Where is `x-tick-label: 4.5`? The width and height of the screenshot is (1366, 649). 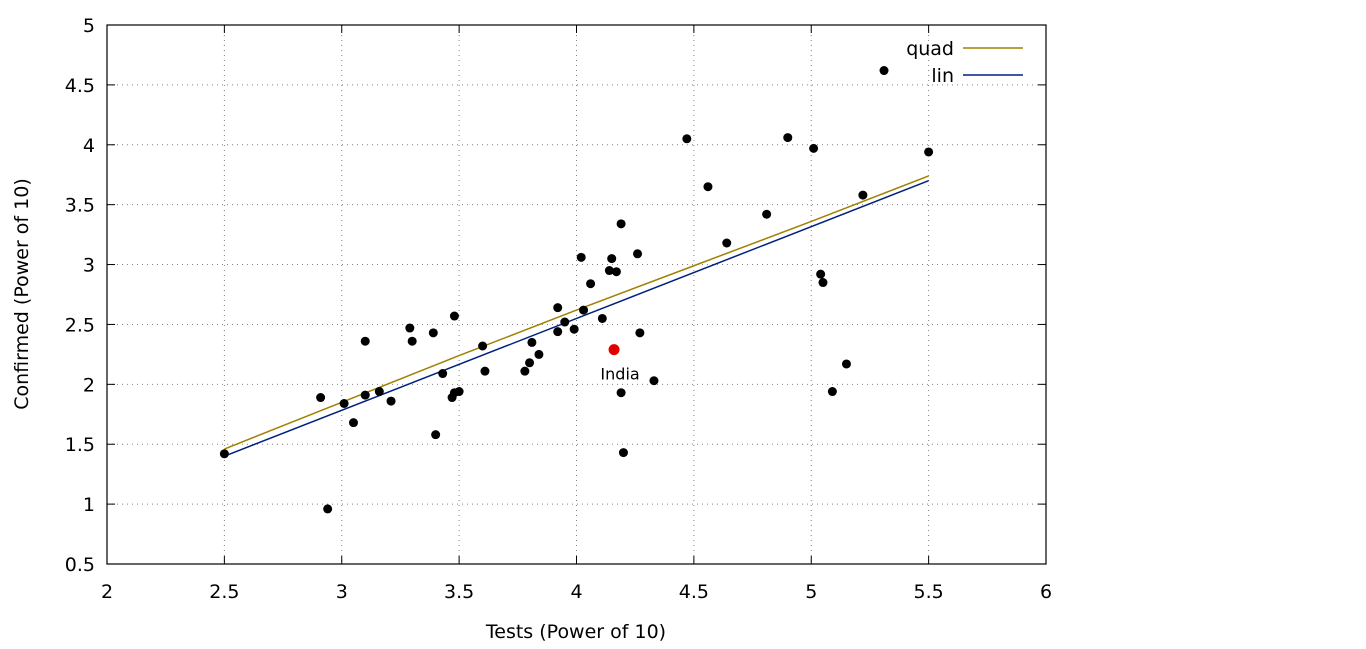 x-tick-label: 4.5 is located at coordinates (694, 592).